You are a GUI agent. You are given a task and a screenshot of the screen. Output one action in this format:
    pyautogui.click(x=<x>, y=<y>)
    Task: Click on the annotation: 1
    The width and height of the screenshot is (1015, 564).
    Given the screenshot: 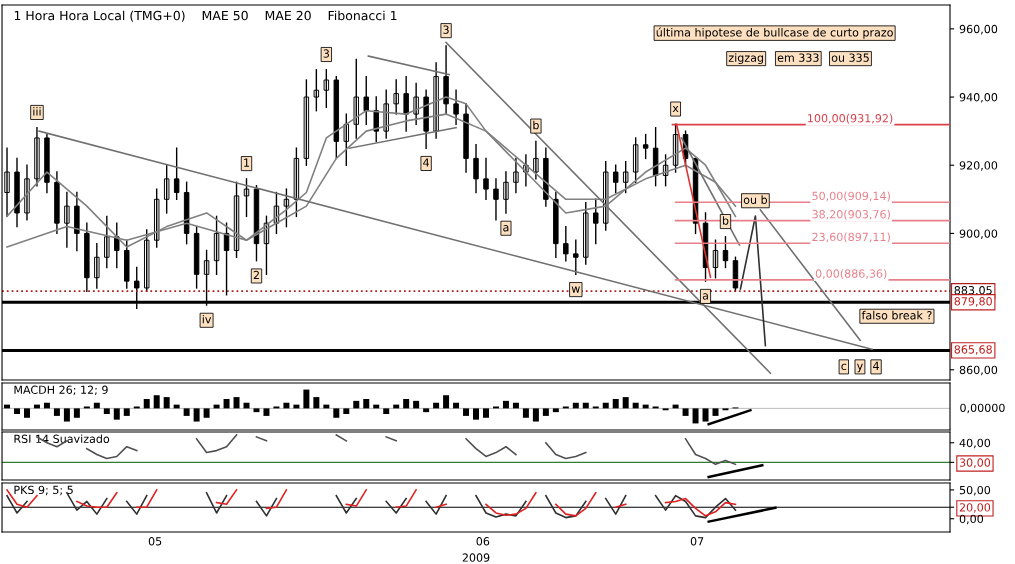 What is the action you would take?
    pyautogui.click(x=247, y=162)
    